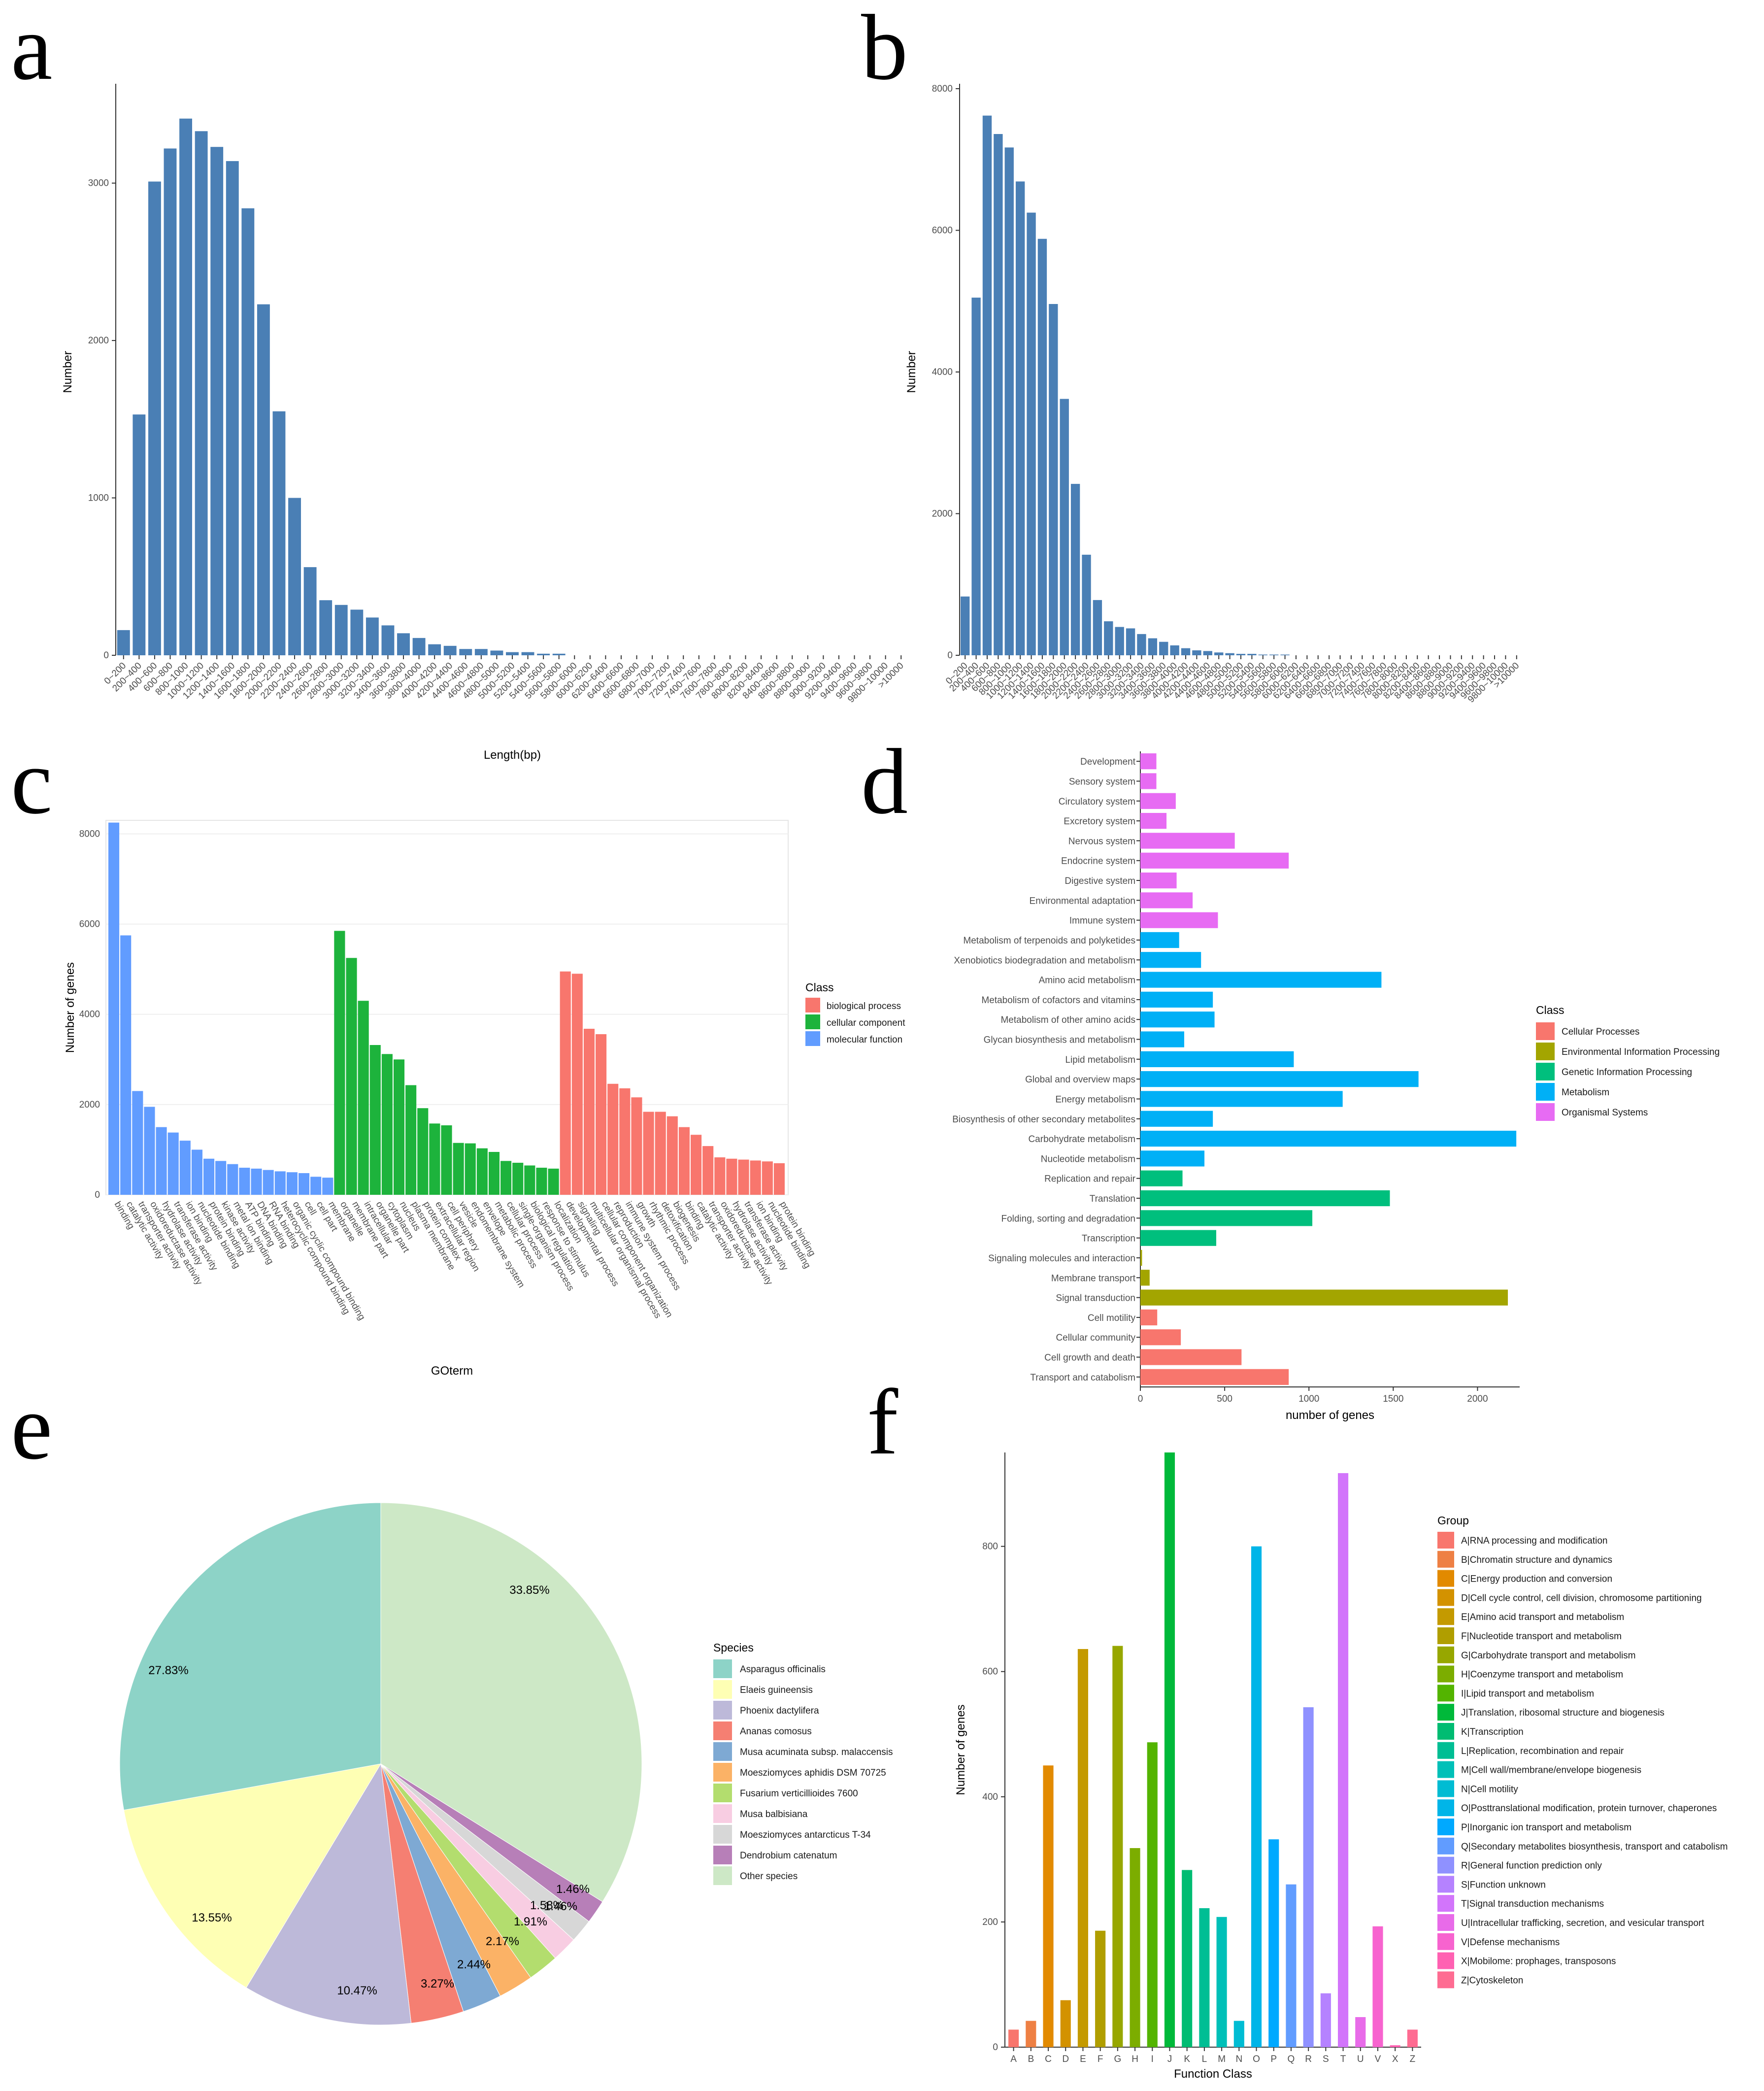 Image resolution: width=1764 pixels, height=2091 pixels. What do you see at coordinates (1100, 881) in the screenshot?
I see `y-tick-label: Digestive system` at bounding box center [1100, 881].